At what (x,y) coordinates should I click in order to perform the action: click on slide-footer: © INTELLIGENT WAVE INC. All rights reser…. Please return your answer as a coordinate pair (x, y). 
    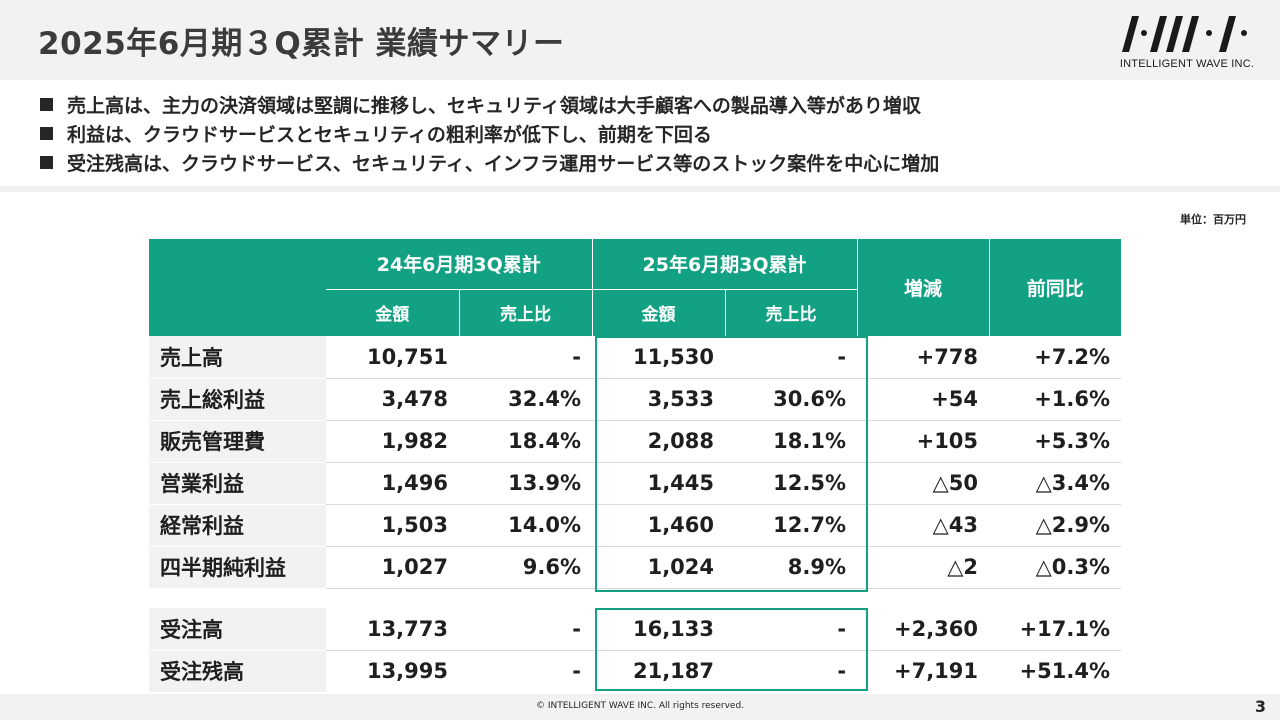
    Looking at the image, I should click on (640, 707).